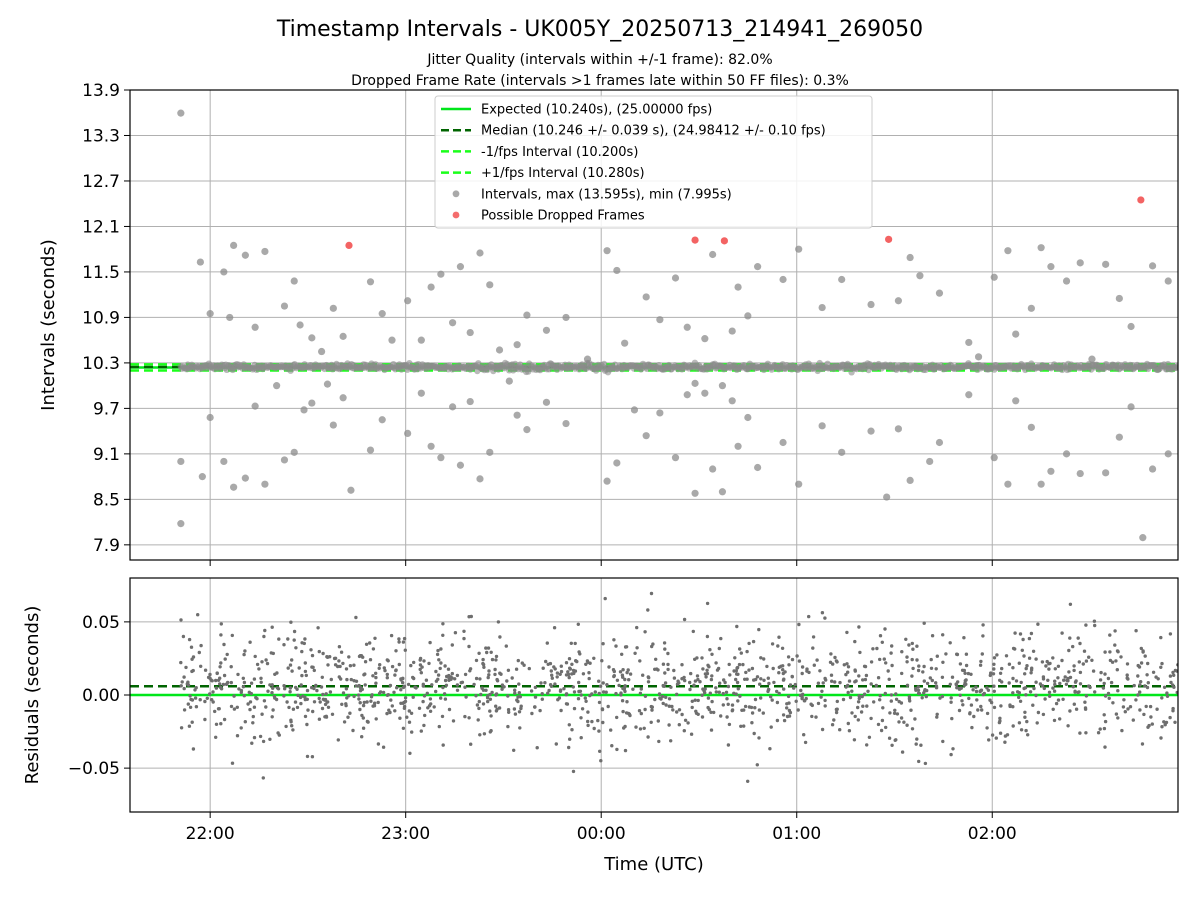 This screenshot has height=900, width=1200. I want to click on residuals-reference-lines, so click(654, 690).